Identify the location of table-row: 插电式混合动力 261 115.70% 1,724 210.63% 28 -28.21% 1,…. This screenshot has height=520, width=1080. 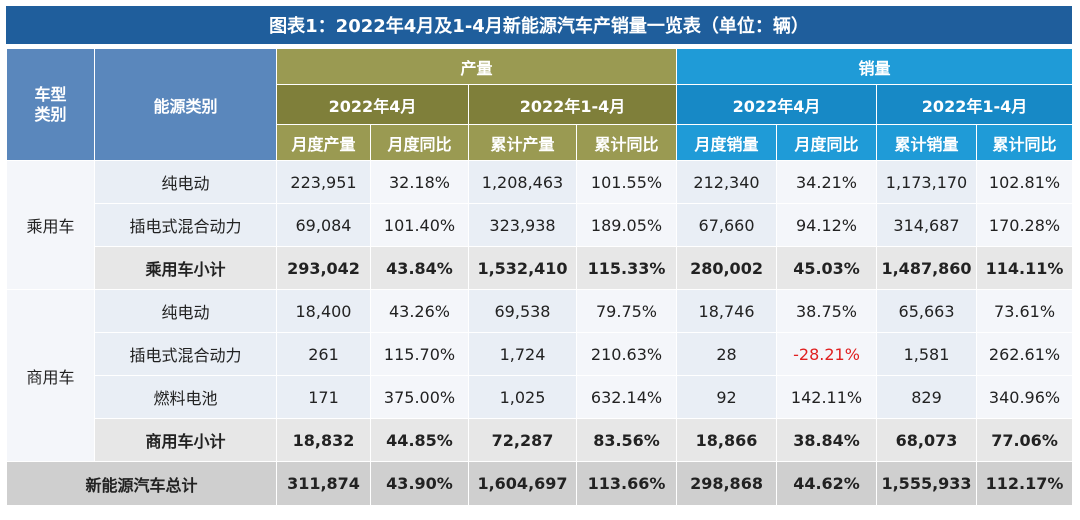
(540, 354).